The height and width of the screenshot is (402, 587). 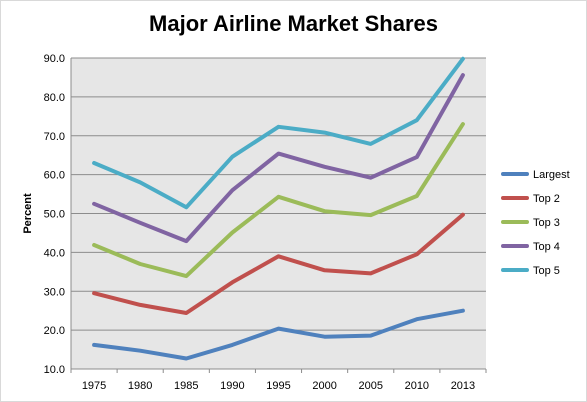 What do you see at coordinates (54, 253) in the screenshot?
I see `y-tick-label: 40.0` at bounding box center [54, 253].